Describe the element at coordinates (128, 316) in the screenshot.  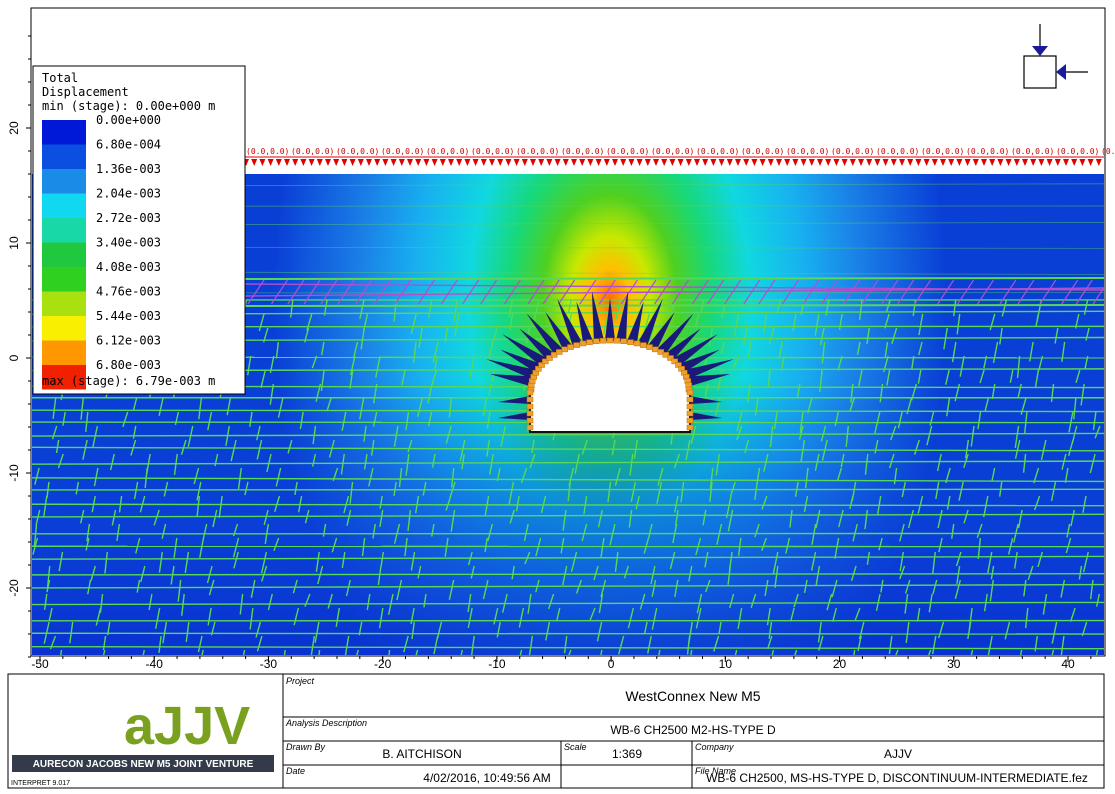
I see `legend-entry-label: 5.44e-003` at that location.